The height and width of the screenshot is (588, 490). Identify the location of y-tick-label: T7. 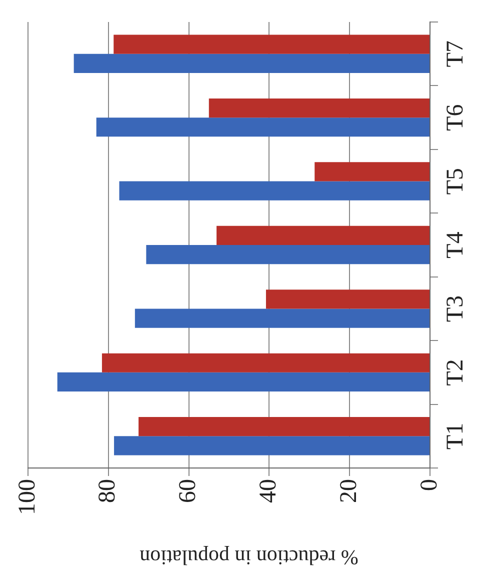
(455, 54).